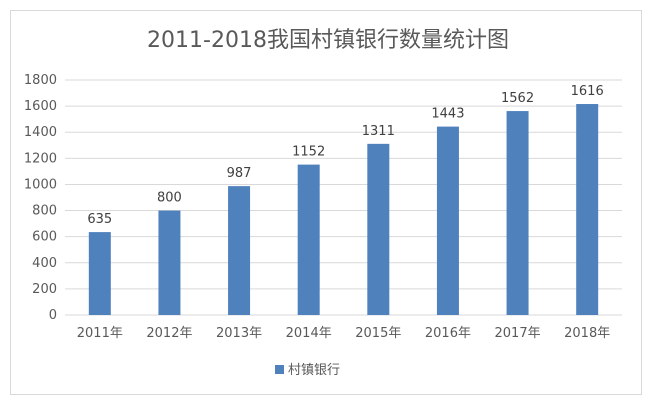  I want to click on x-tick-label: 2017年, so click(518, 333).